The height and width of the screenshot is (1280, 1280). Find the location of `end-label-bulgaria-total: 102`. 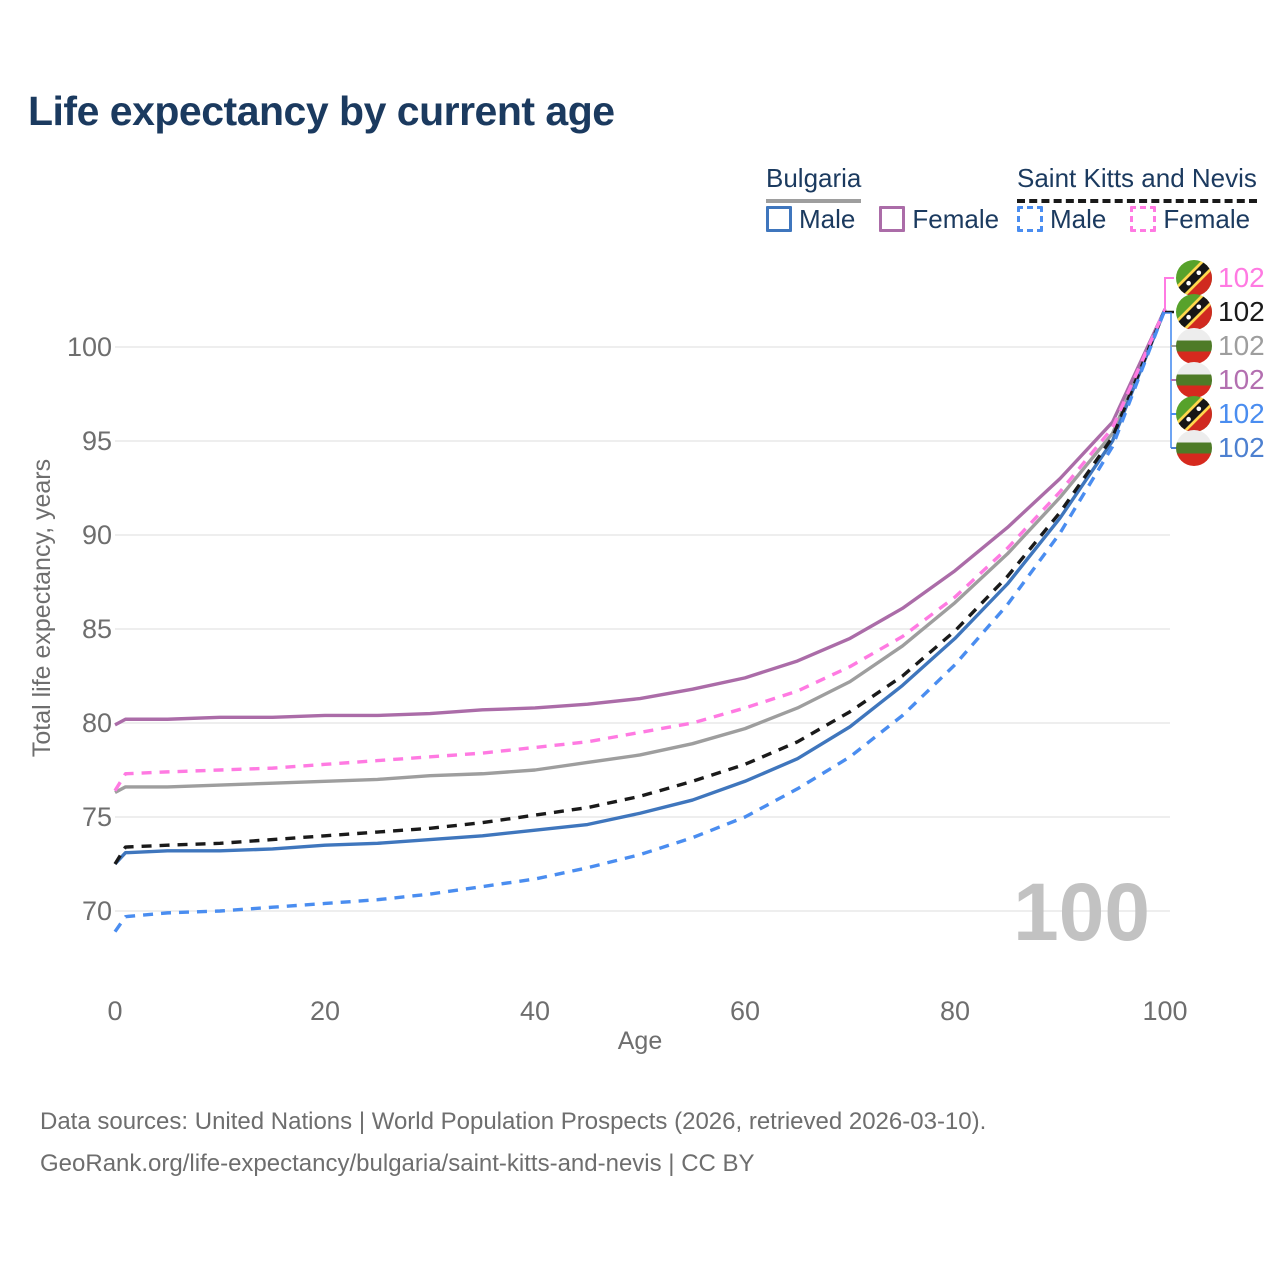

end-label-bulgaria-total: 102 is located at coordinates (1241, 345).